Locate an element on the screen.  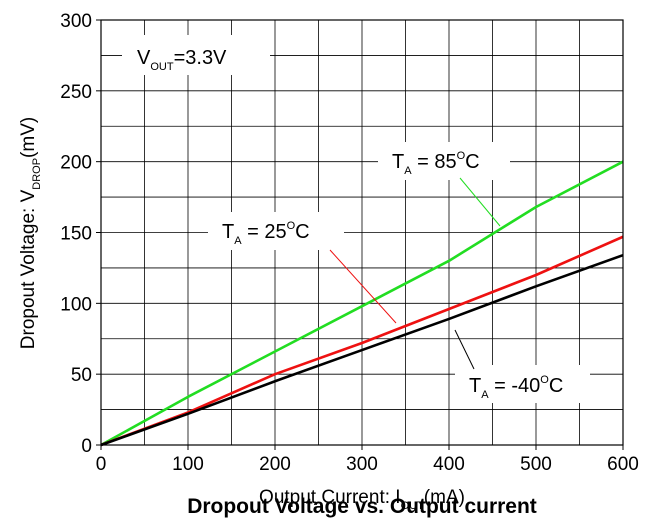
svg-text: TA = 85OC is located at coordinates (436, 163).